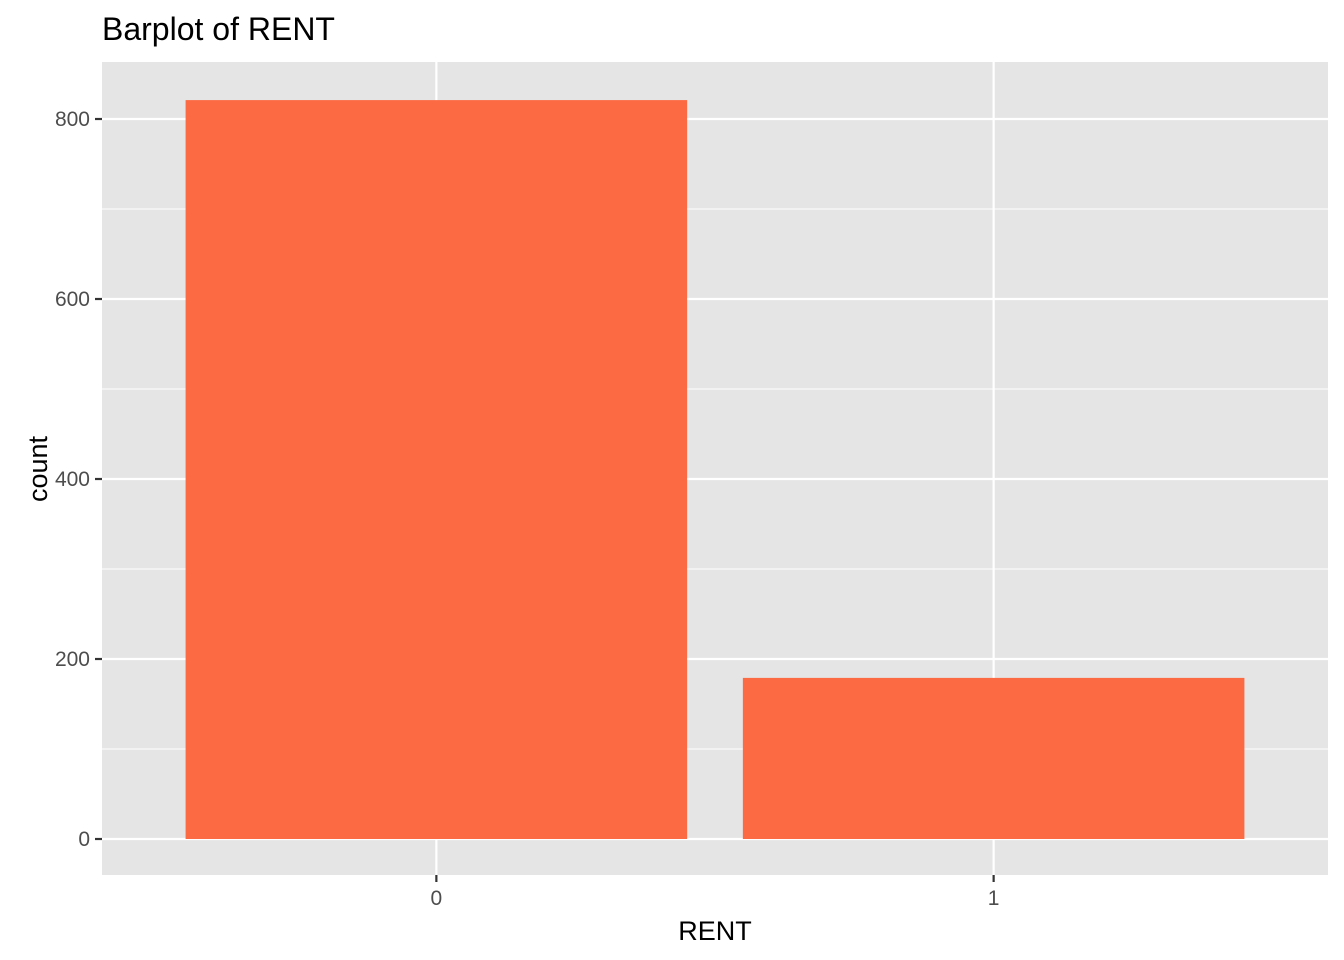 Image resolution: width=1344 pixels, height=960 pixels. Describe the element at coordinates (437, 898) in the screenshot. I see `x-tick-label: 0` at that location.